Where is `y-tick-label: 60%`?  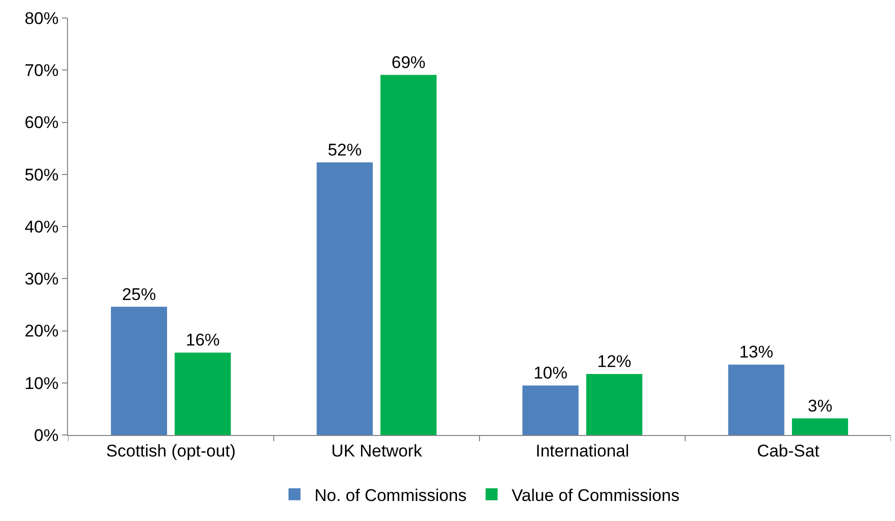 y-tick-label: 60% is located at coordinates (41, 122).